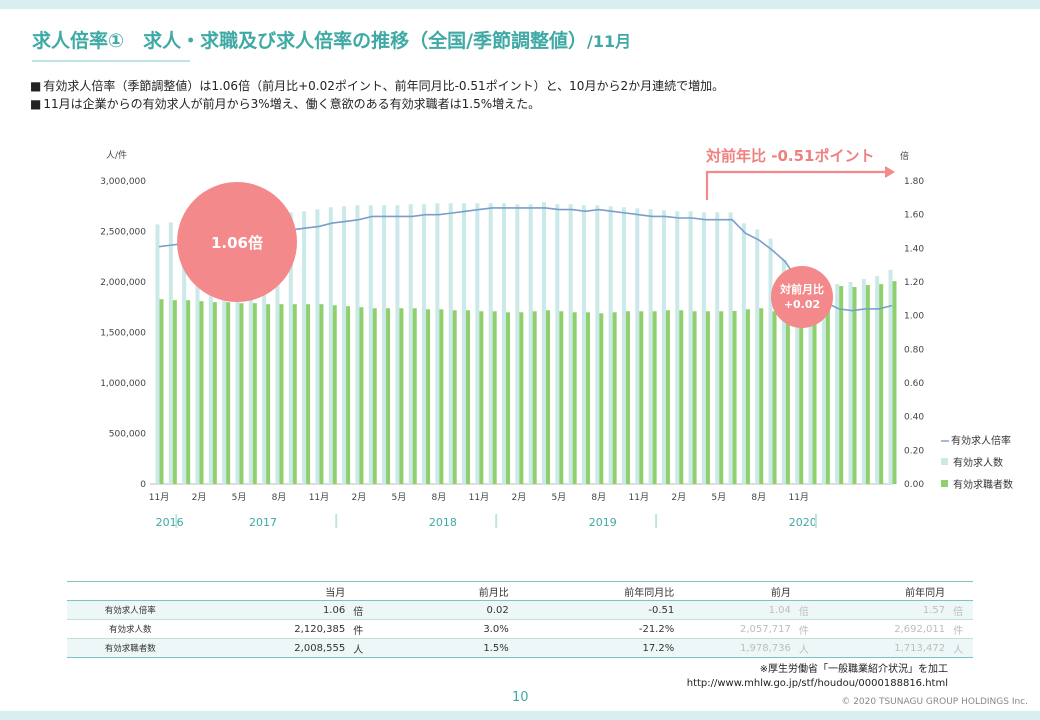 The width and height of the screenshot is (1040, 720). I want to click on cell-current: 1.06, so click(334, 610).